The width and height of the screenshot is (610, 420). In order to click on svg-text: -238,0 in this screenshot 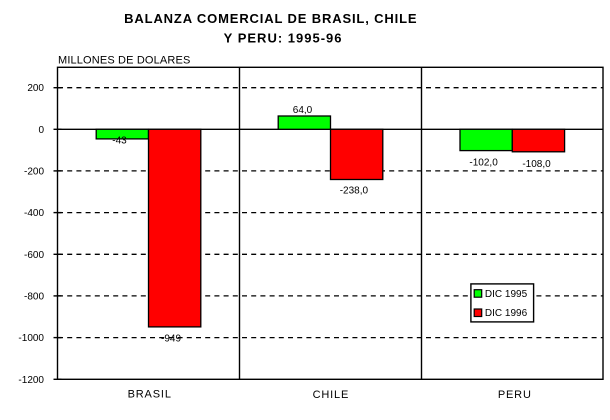, I will do `click(354, 190)`.